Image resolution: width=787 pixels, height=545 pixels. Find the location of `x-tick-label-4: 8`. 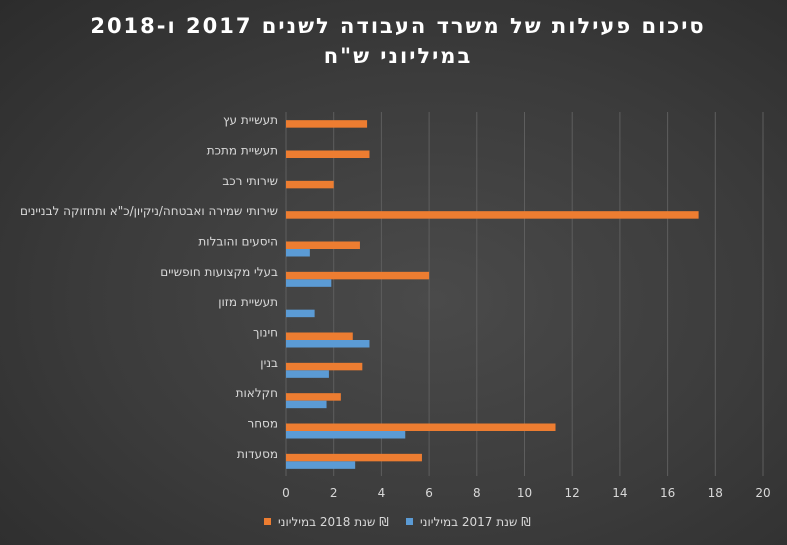

x-tick-label-4: 8 is located at coordinates (477, 493).